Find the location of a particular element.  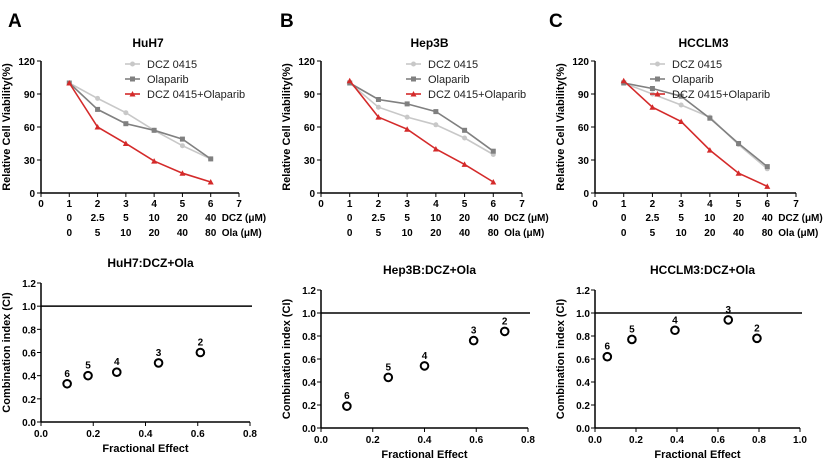

y-tick-label: 0 is located at coordinates (312, 194).